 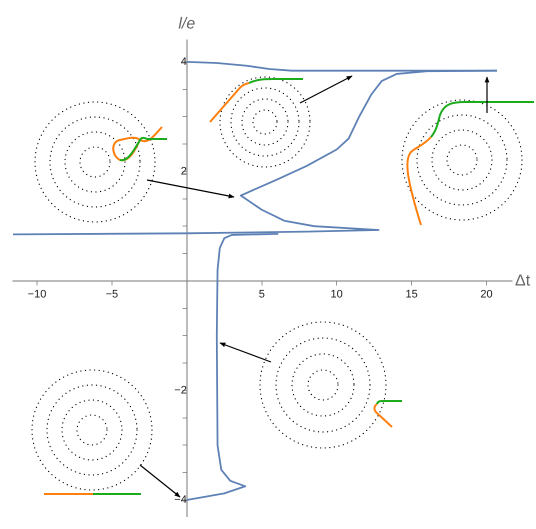 I want to click on y-tick-label: −2, so click(x=180, y=390).